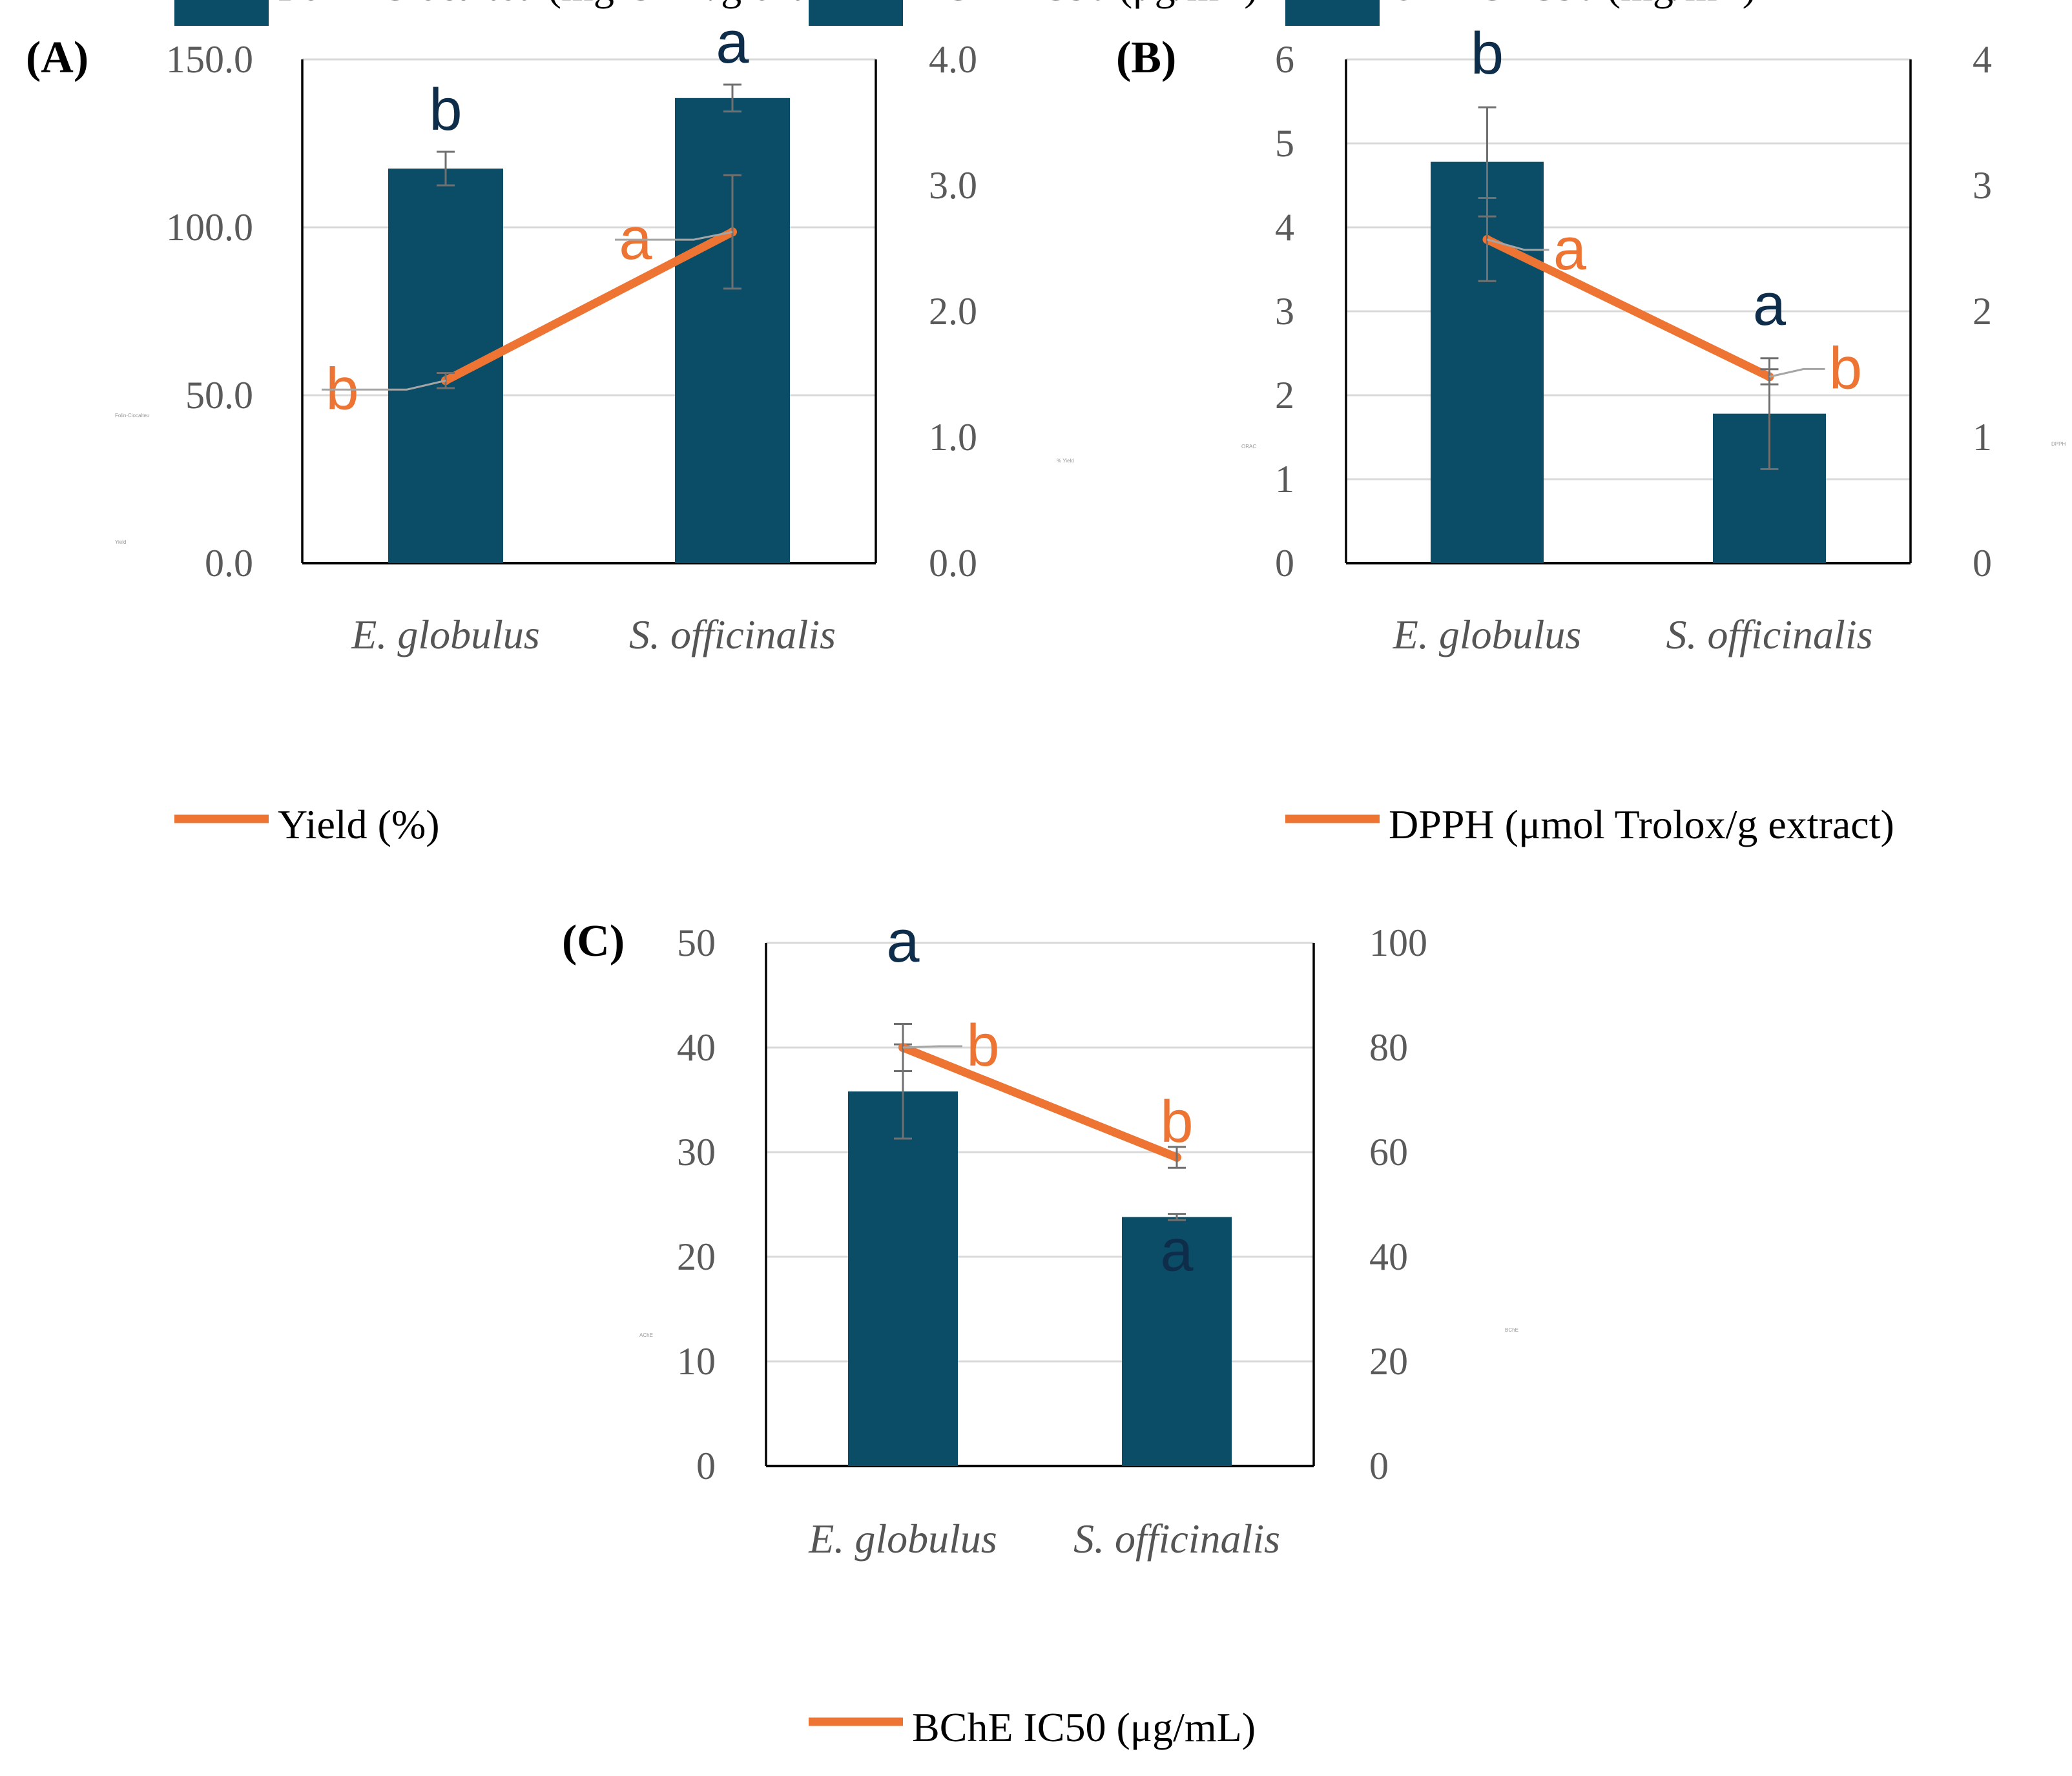 The height and width of the screenshot is (1776, 2072). I want to click on right-tick-label: 4.0, so click(953, 59).